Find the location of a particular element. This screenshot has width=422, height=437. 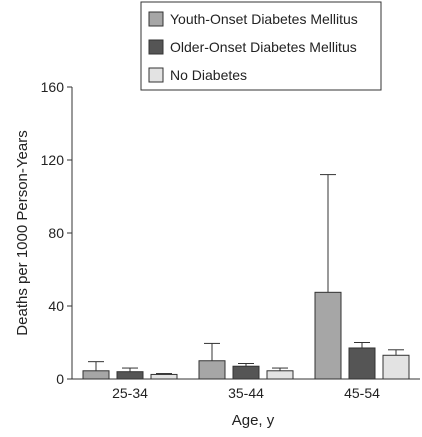

x-tick-label: 25-34 is located at coordinates (130, 393).